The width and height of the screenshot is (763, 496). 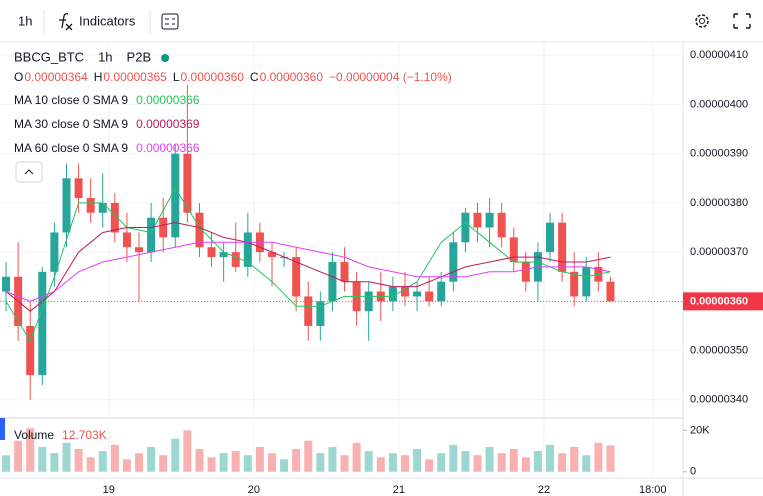 I want to click on volume-legend-value: 12.703K, so click(x=84, y=435).